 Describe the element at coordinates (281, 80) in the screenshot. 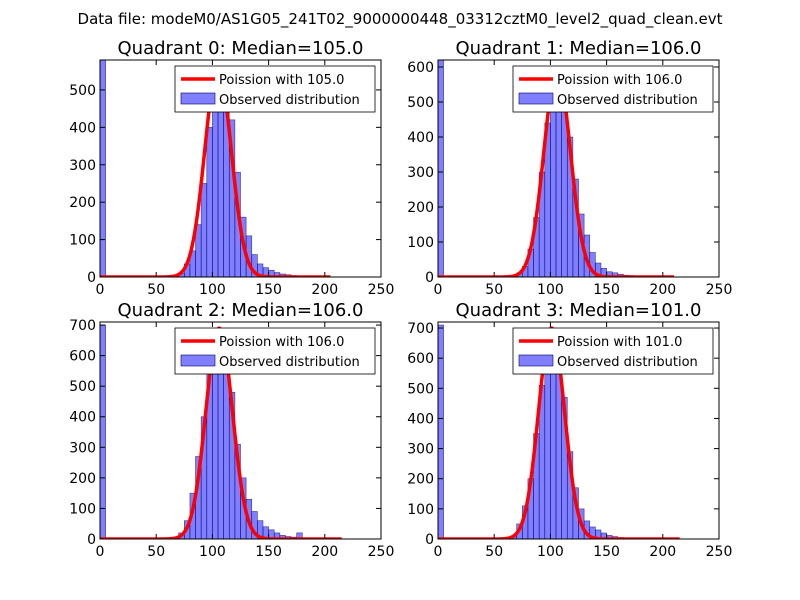

I see `legend-entry-poisson: Poission with 105.0` at that location.